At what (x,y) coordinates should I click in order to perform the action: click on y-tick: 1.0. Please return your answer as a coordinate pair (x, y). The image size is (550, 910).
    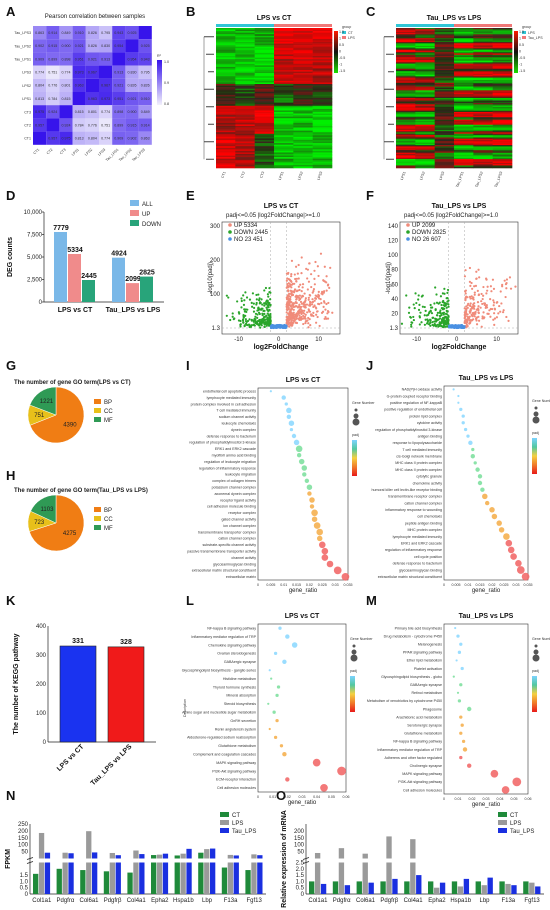
    Looking at the image, I should click on (24, 882).